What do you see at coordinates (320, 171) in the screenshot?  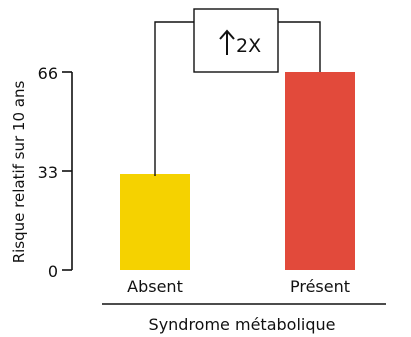 I see `bar-present` at bounding box center [320, 171].